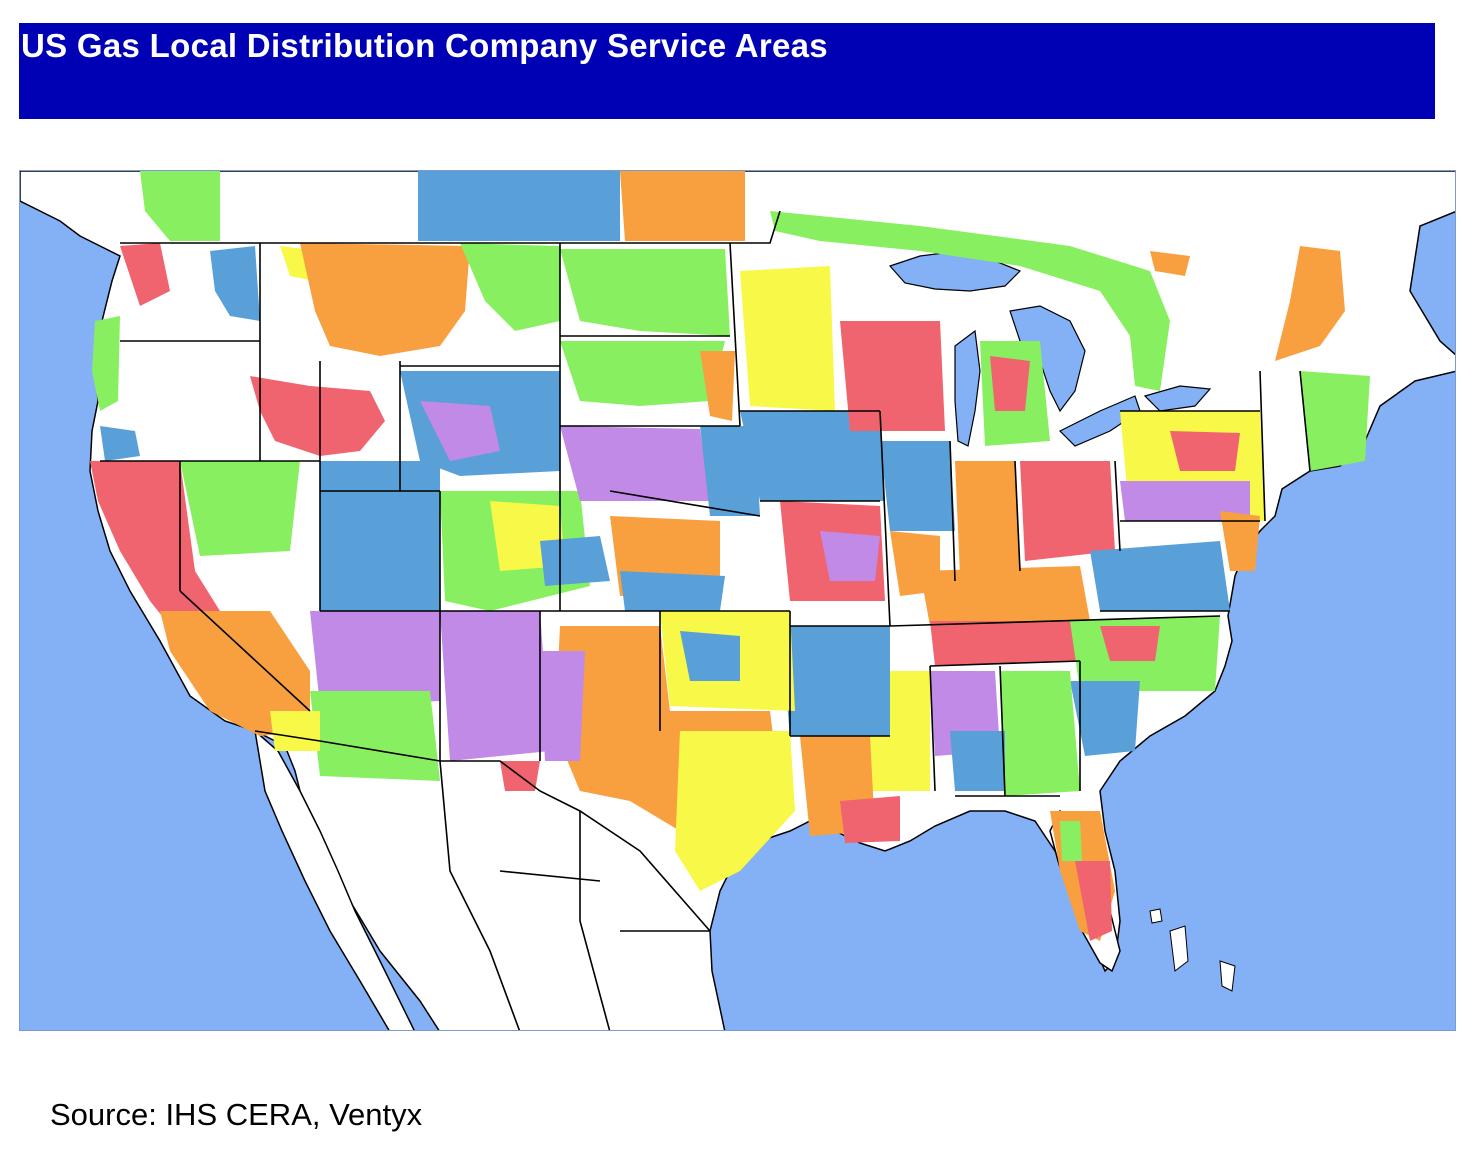 The image size is (1481, 1154). What do you see at coordinates (334, 879) in the screenshot?
I see `baja-peninsula` at bounding box center [334, 879].